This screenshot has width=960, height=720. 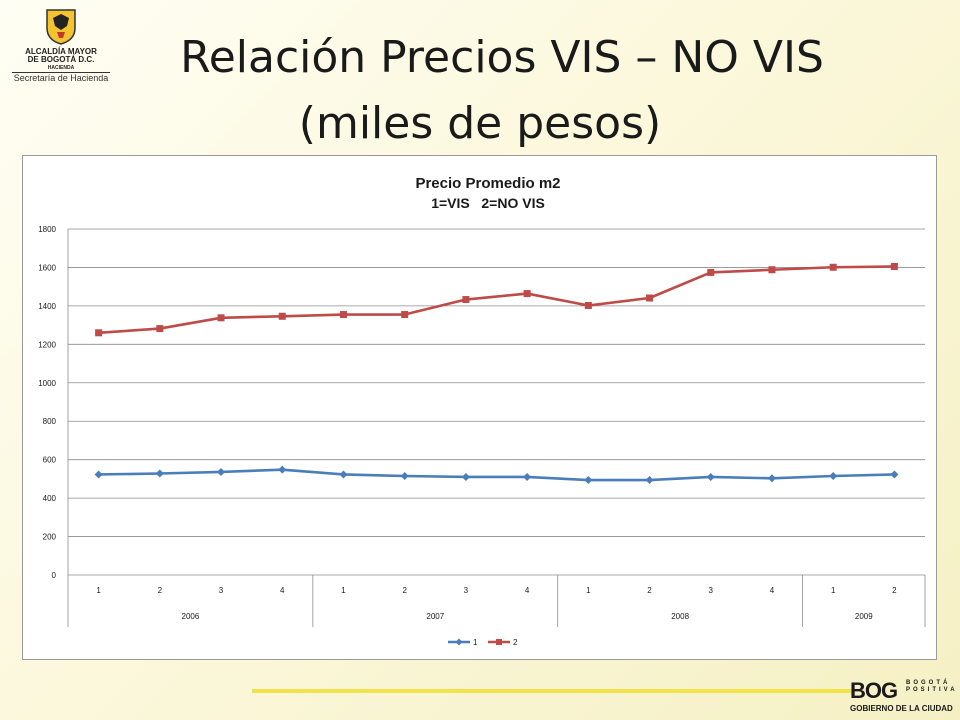 I want to click on y-tick-label: 1800, so click(x=47, y=229).